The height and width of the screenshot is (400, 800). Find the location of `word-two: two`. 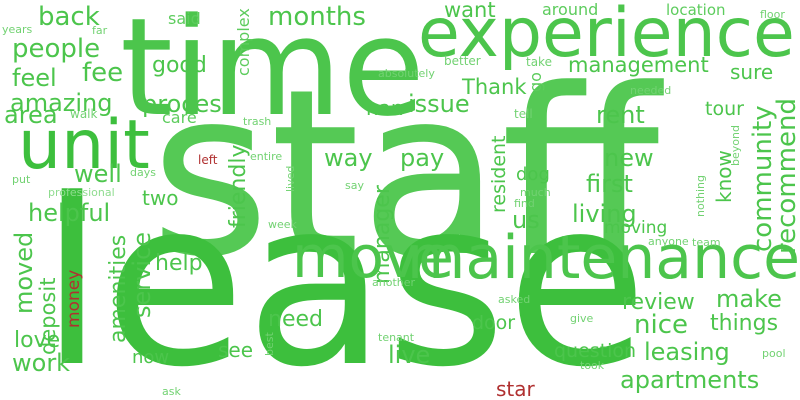

word-two: two is located at coordinates (160, 198).